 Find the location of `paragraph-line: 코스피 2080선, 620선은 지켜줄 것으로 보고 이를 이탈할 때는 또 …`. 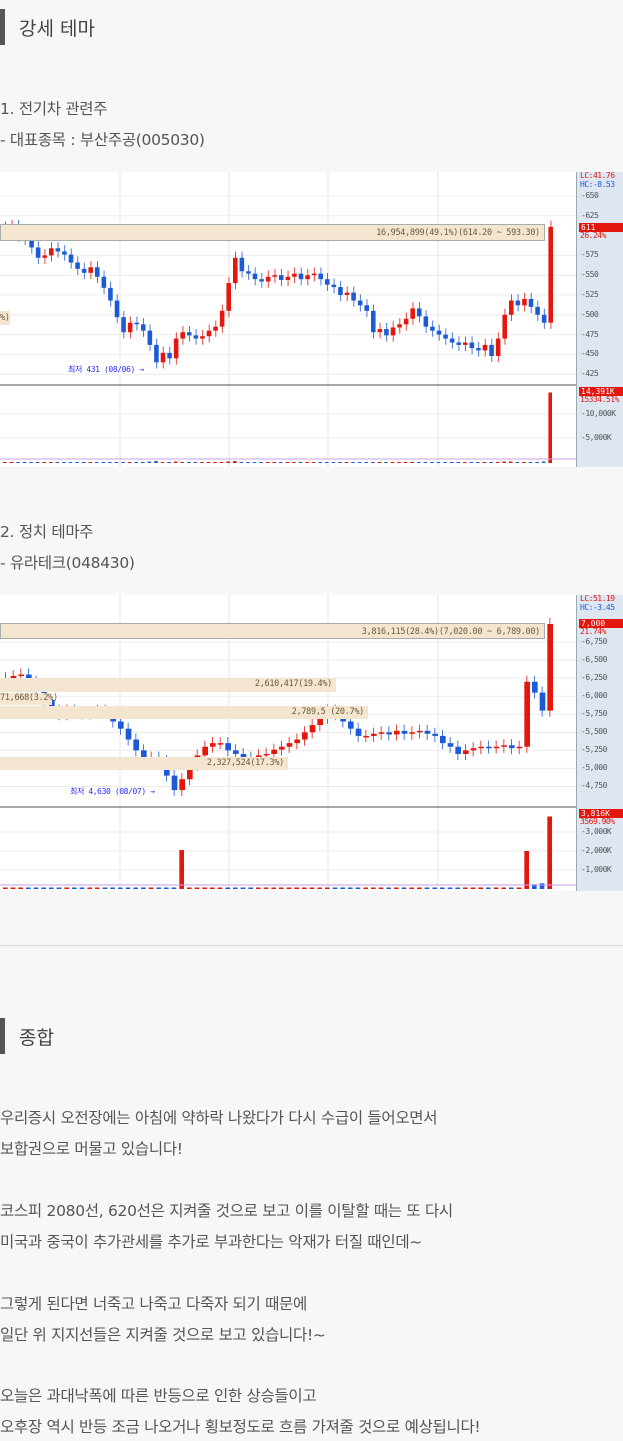

paragraph-line: 코스피 2080선, 620선은 지켜줄 것으로 보고 이를 이탈할 때는 또 … is located at coordinates (226, 1211).